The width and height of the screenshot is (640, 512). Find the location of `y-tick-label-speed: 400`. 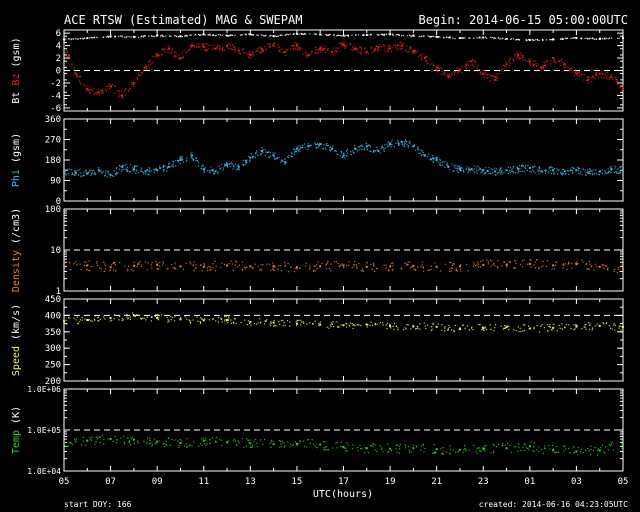

y-tick-label-speed: 400 is located at coordinates (53, 316).